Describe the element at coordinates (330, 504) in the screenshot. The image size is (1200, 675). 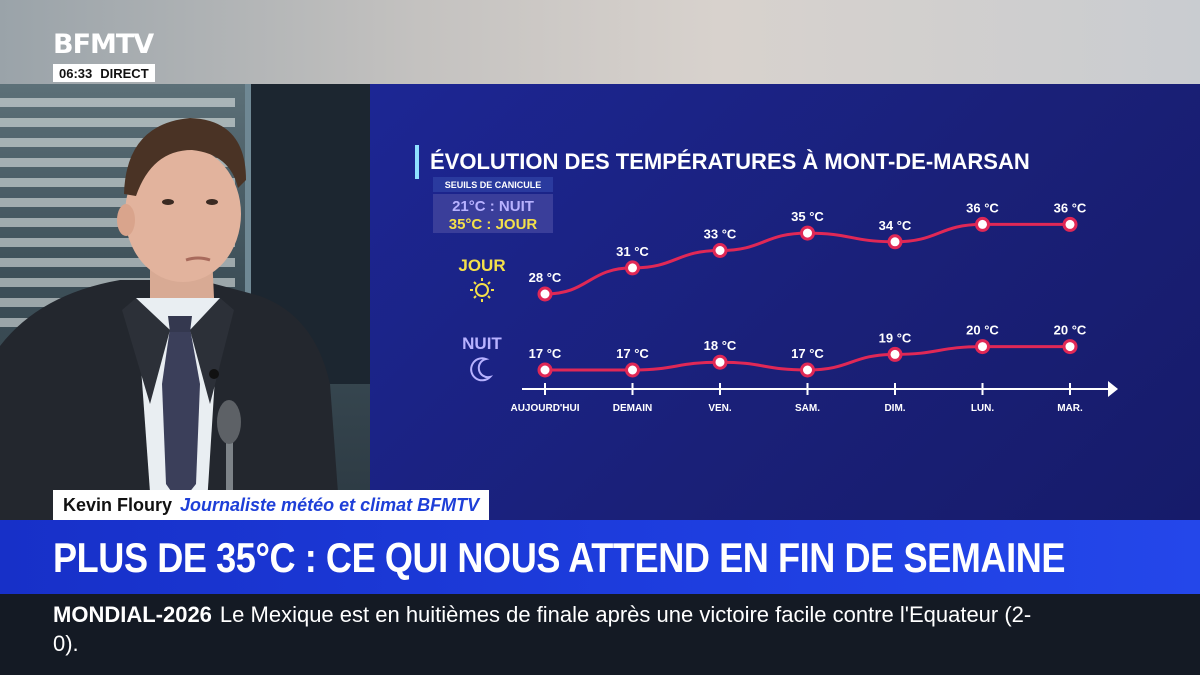
I see `presenter-role: Journaliste météo et climat BFMTV` at that location.